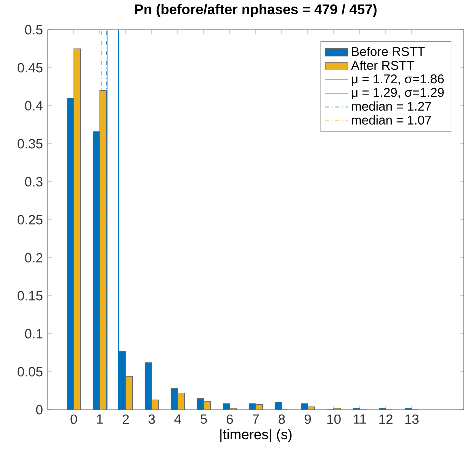 The width and height of the screenshot is (466, 454). What do you see at coordinates (392, 120) in the screenshot?
I see `legend-label: median = 1.07` at bounding box center [392, 120].